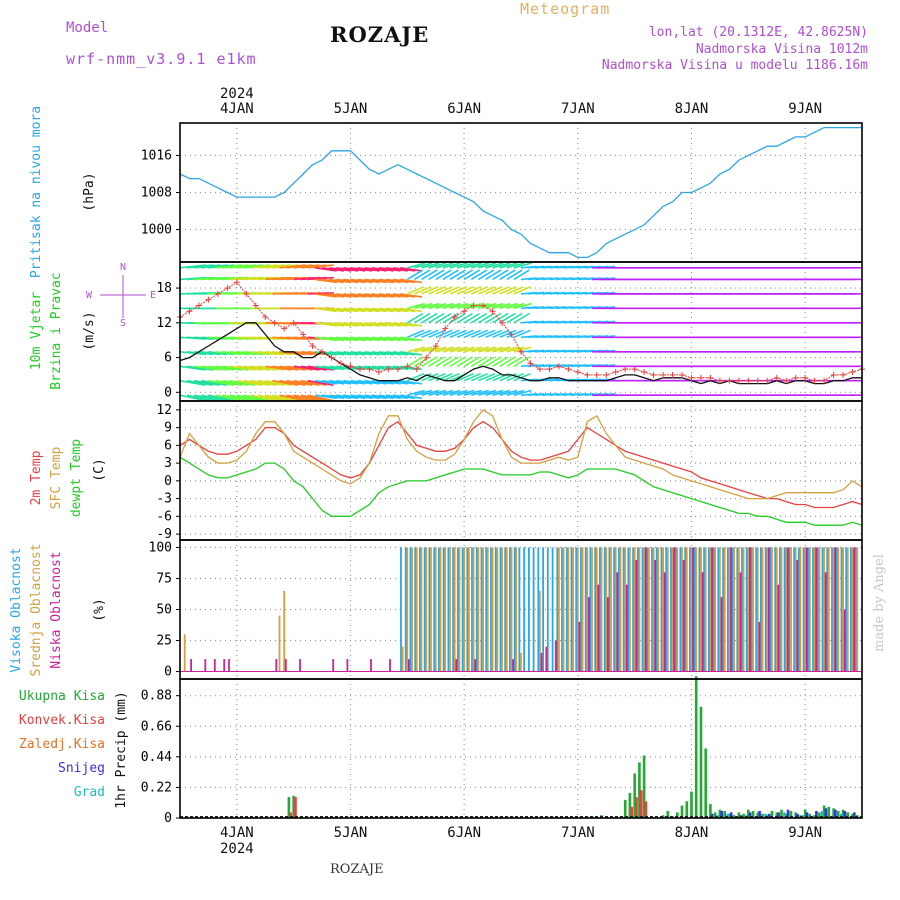  What do you see at coordinates (56, 609) in the screenshot?
I see `cloud-low-label: Niska Oblacnost` at bounding box center [56, 609].